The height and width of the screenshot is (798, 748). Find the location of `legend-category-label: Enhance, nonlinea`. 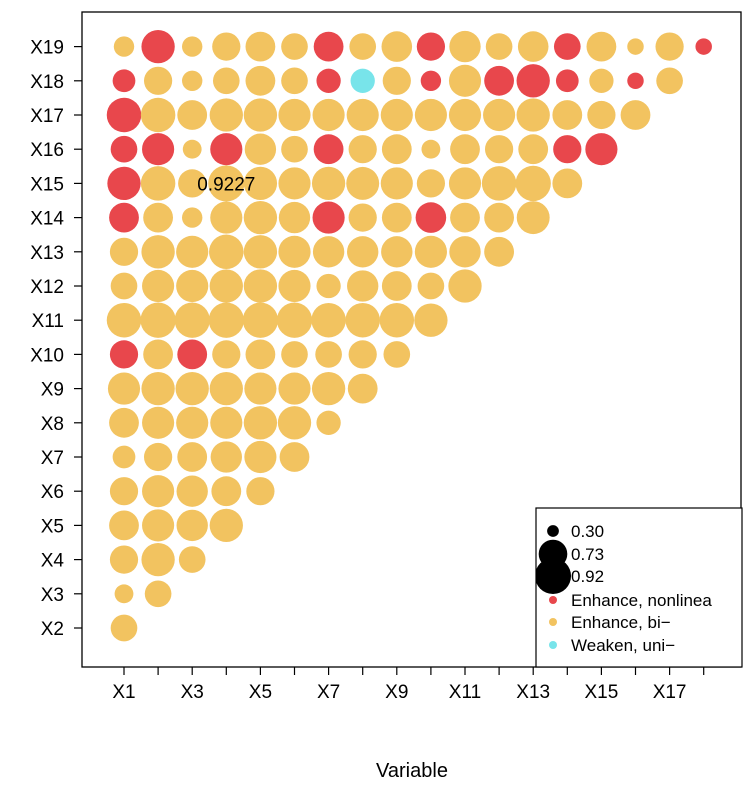

legend-category-label: Enhance, nonlinea is located at coordinates (641, 600).